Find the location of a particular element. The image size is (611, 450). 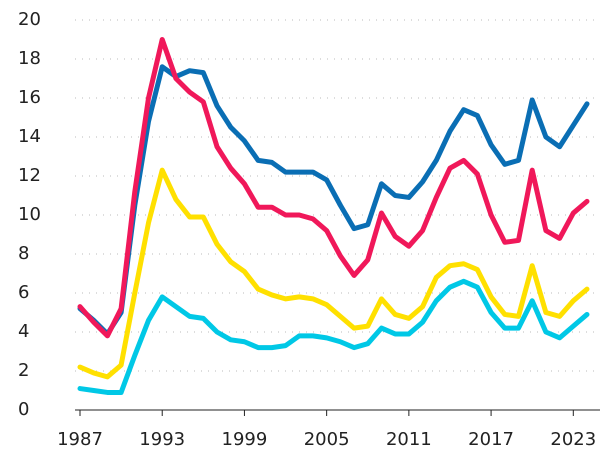

x-tick-label: 2017 is located at coordinates (491, 439).